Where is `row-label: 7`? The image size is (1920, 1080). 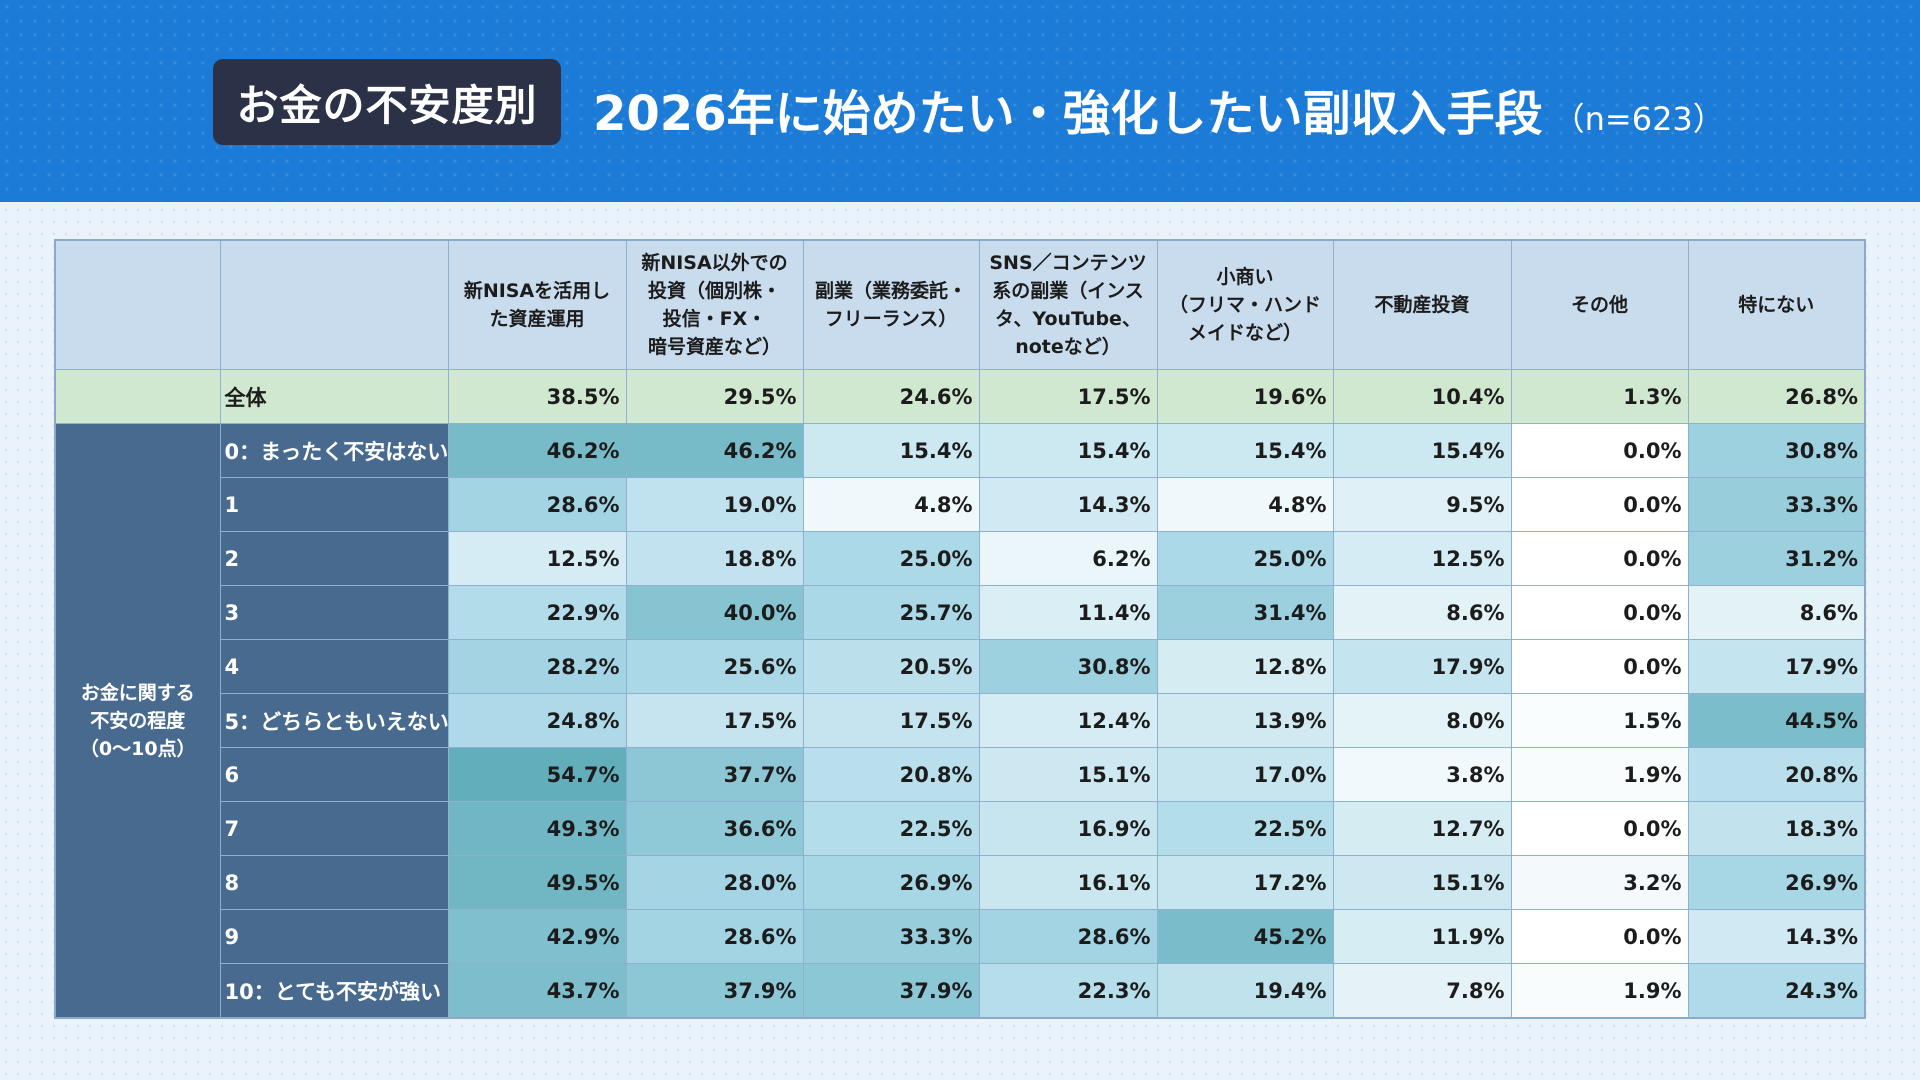 row-label: 7 is located at coordinates (334, 828).